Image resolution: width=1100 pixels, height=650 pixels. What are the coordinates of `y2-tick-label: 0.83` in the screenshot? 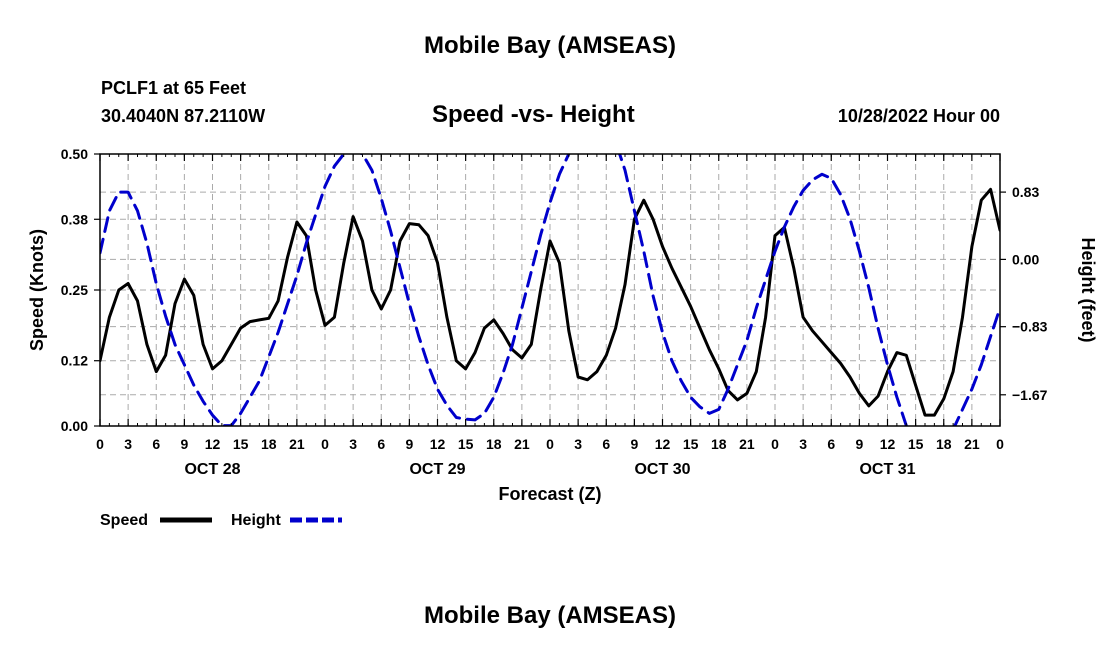 It's located at (1025, 192).